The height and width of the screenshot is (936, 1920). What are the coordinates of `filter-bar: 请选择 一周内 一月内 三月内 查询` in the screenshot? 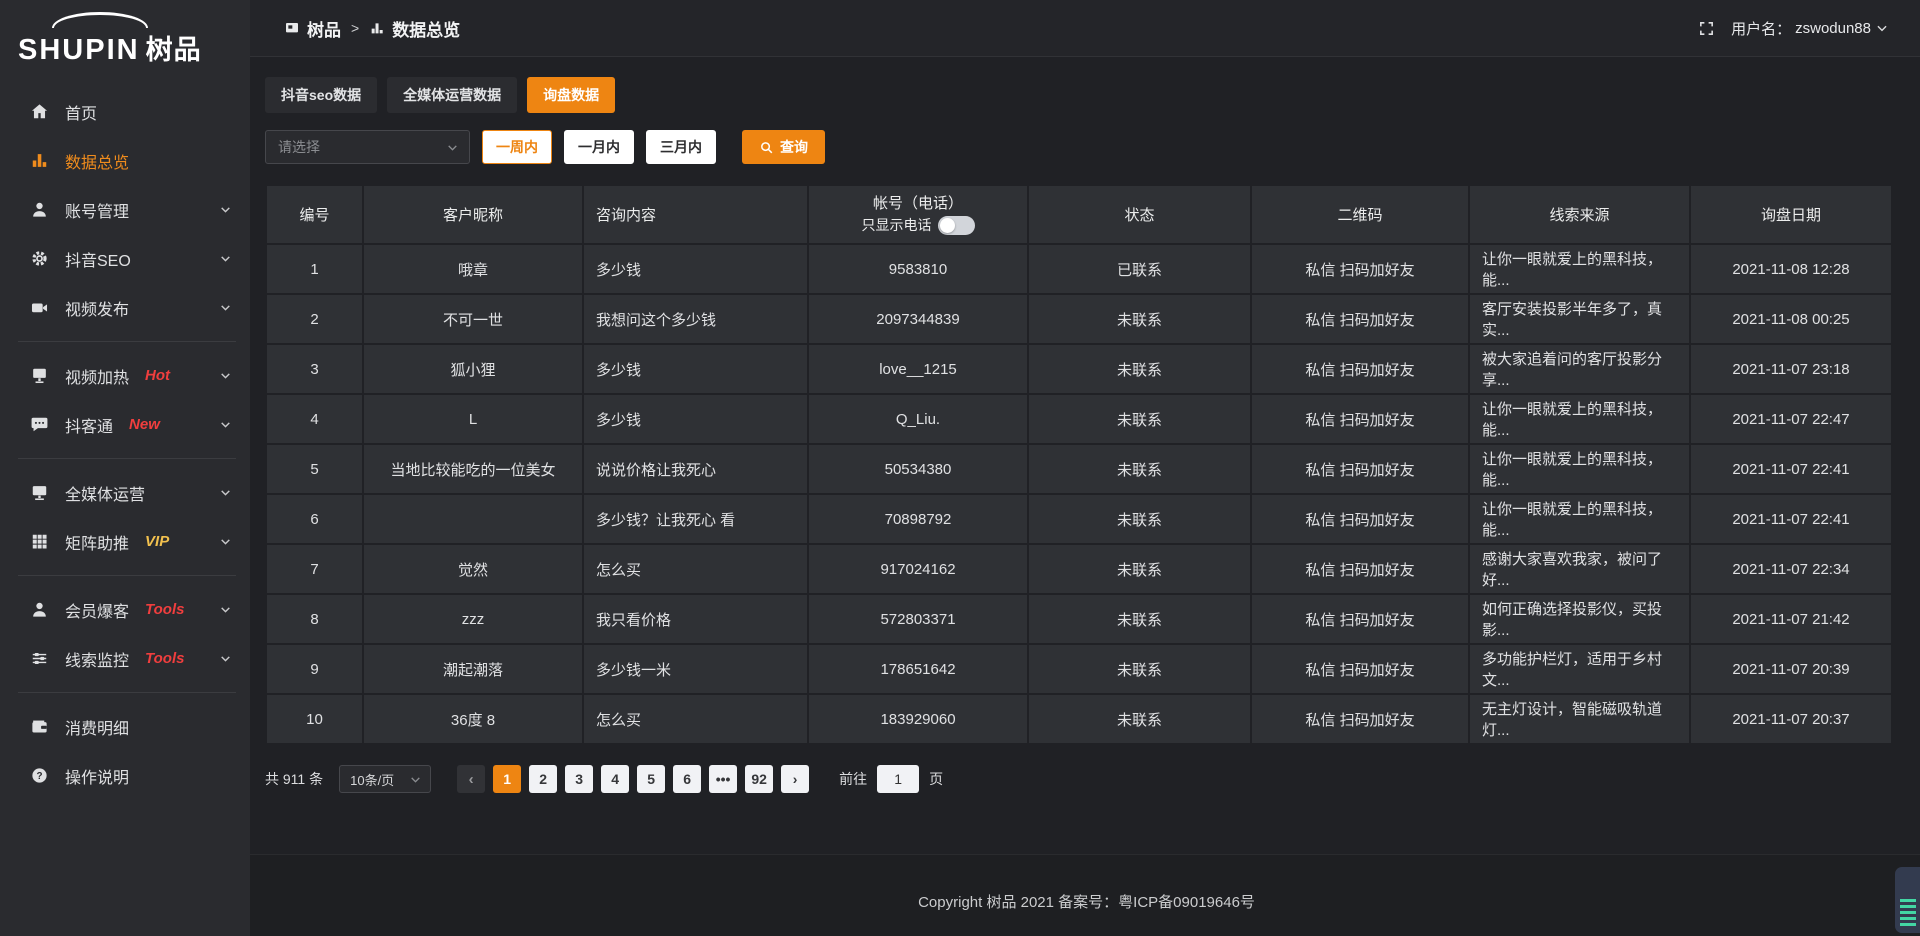 It's located at (1079, 147).